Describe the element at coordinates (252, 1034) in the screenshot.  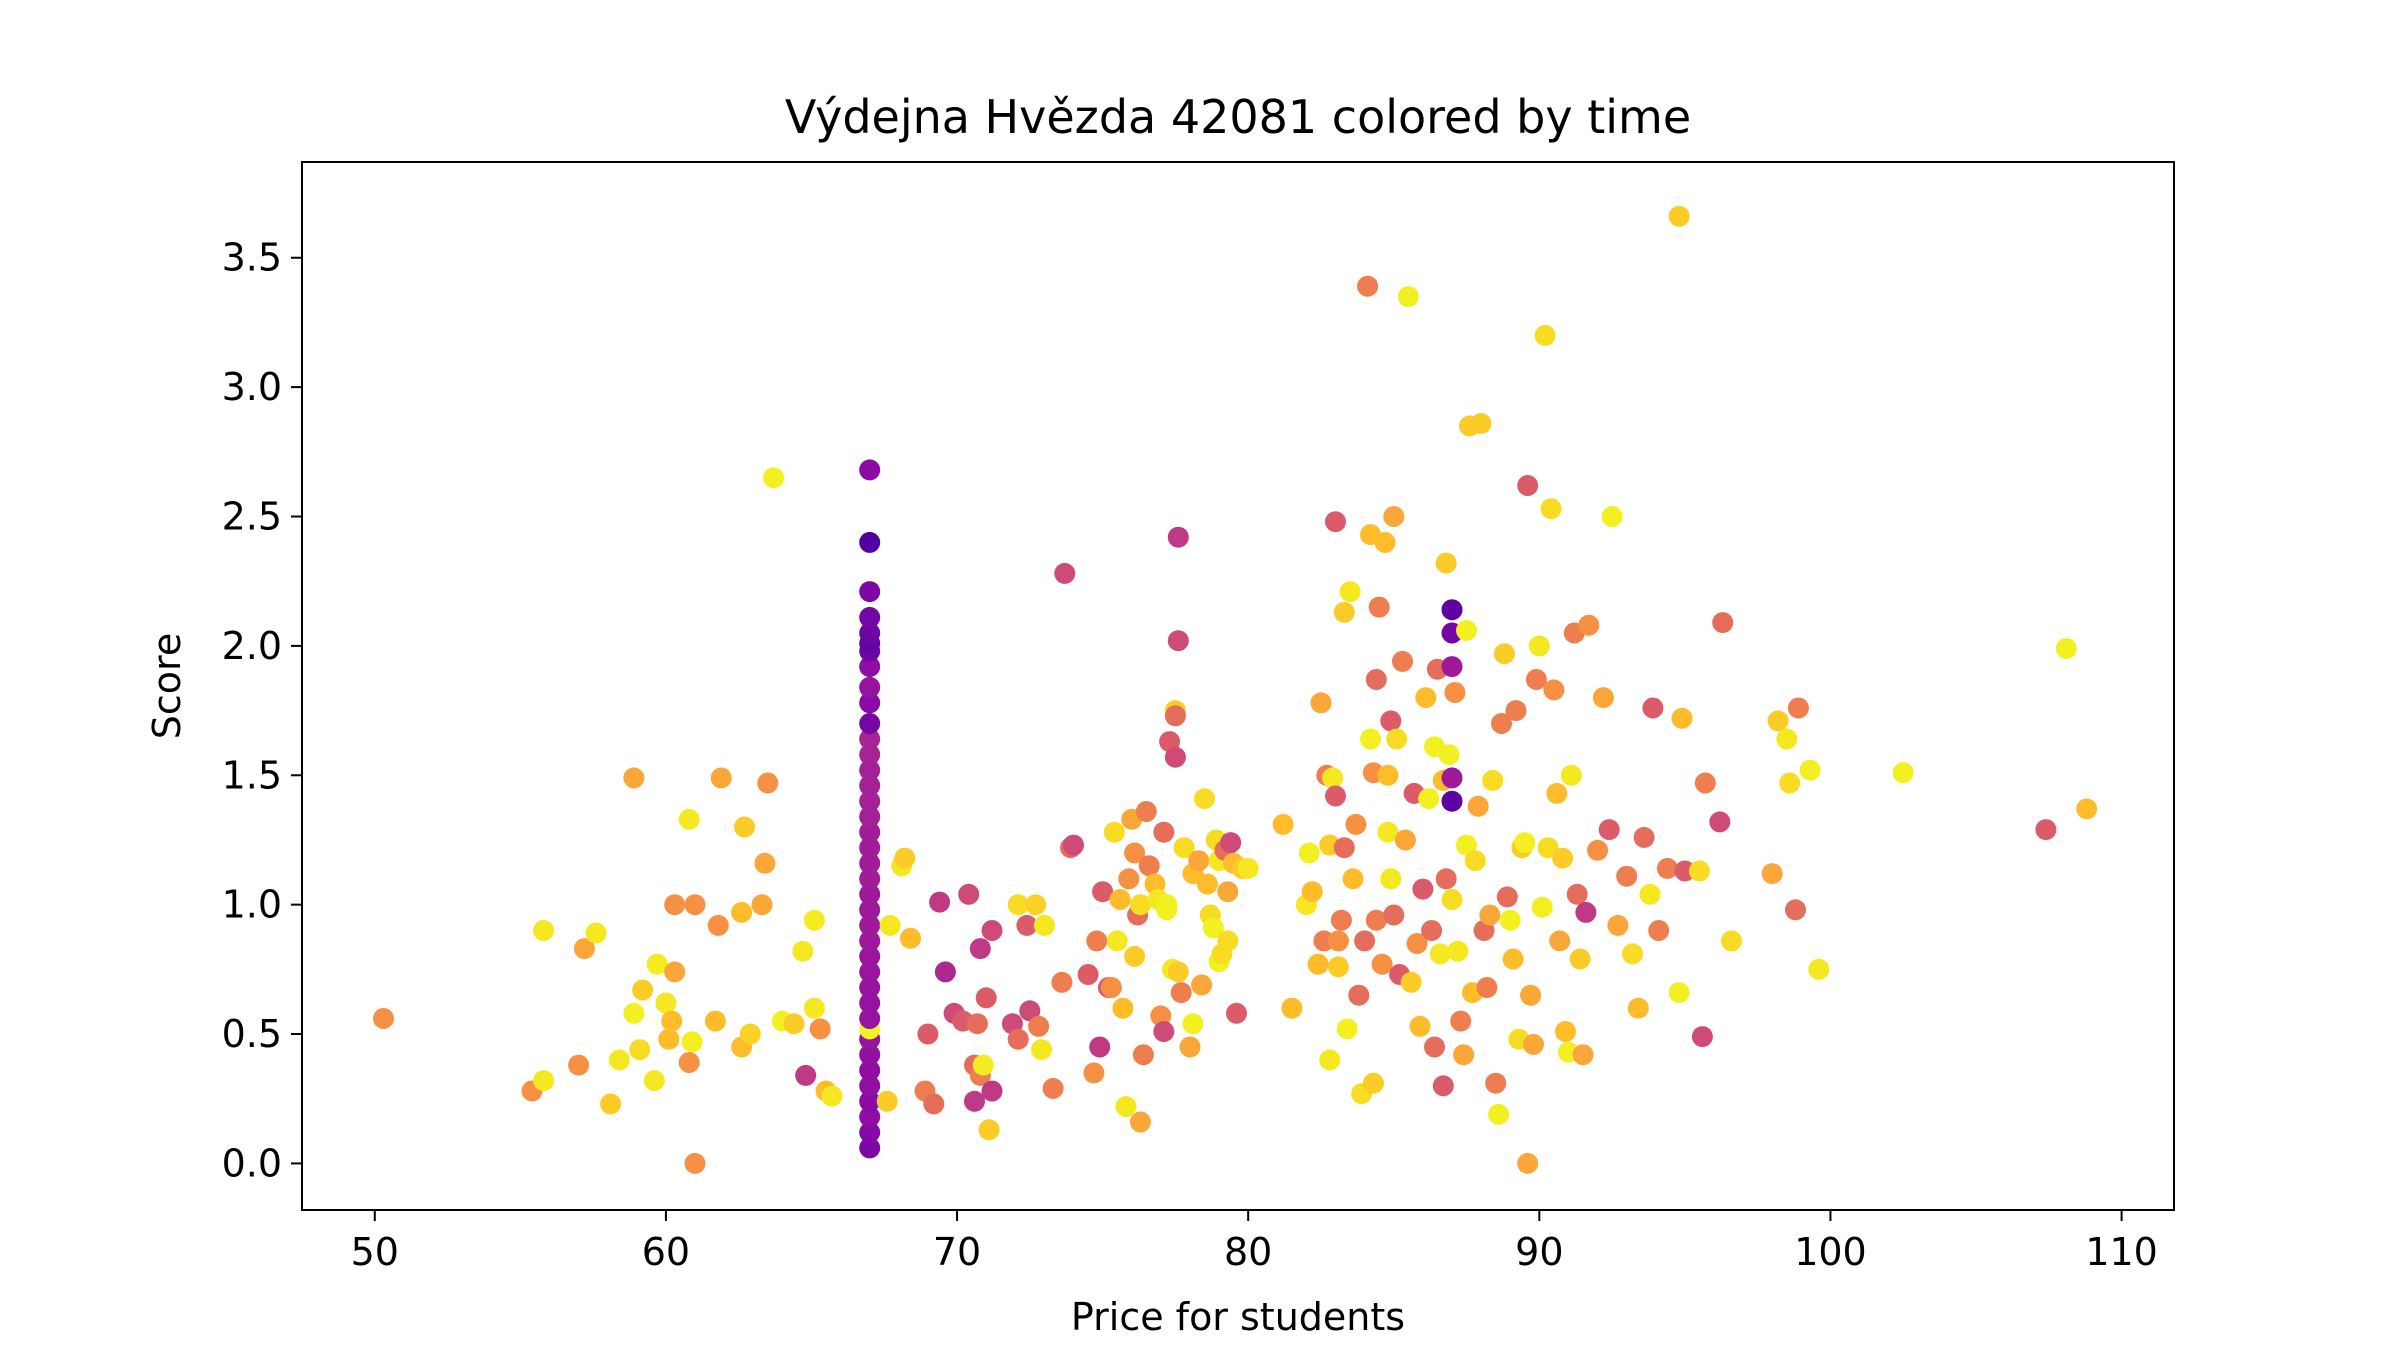
I see `y-tick-label: 0.5` at that location.